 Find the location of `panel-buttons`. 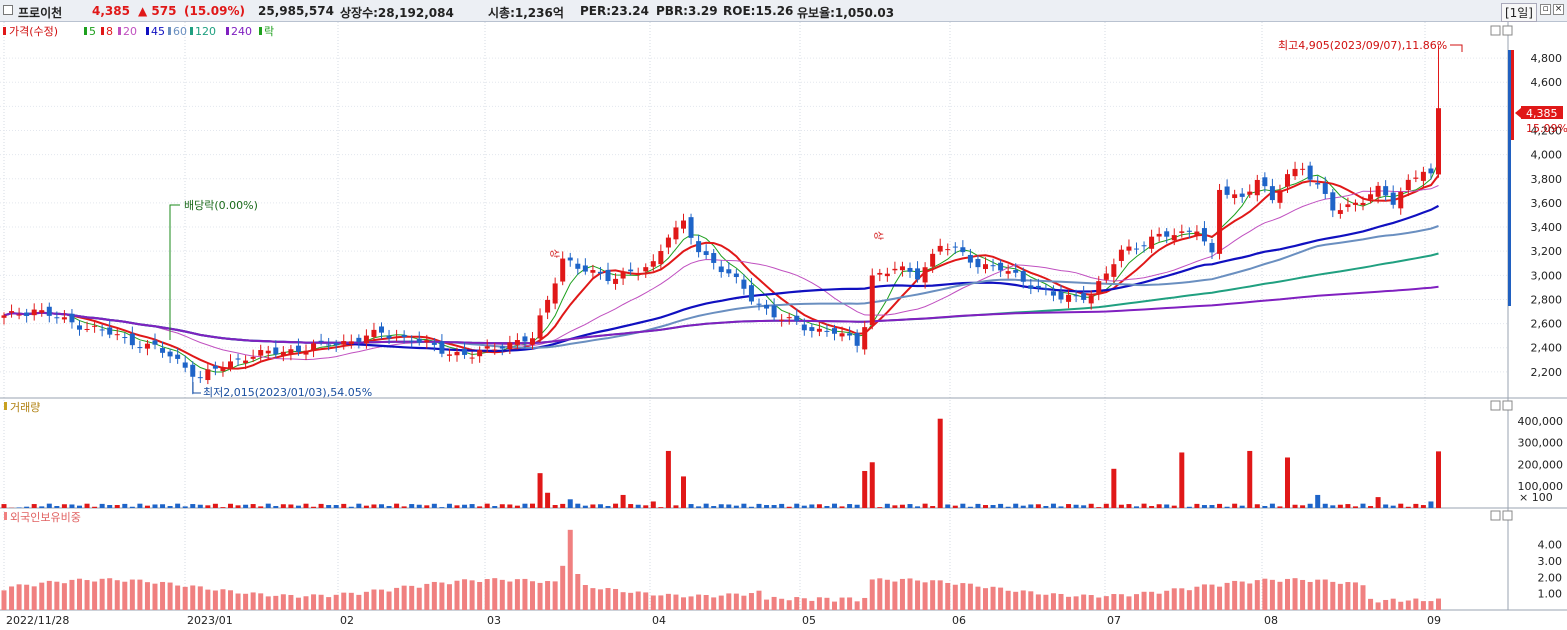

panel-buttons is located at coordinates (1501, 273).